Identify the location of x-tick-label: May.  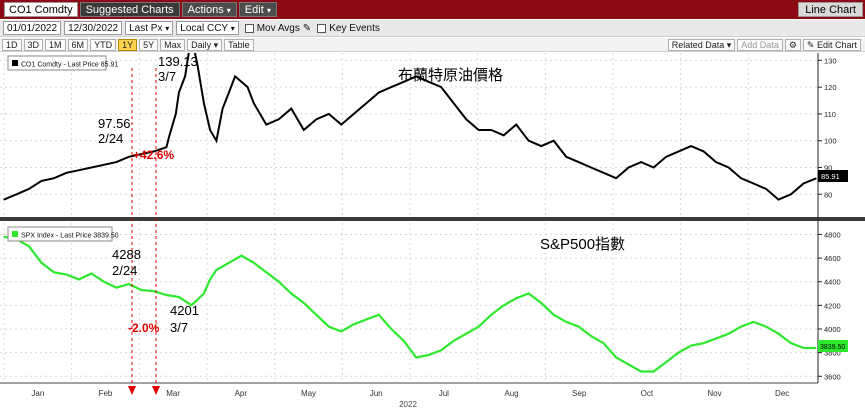
(308, 393).